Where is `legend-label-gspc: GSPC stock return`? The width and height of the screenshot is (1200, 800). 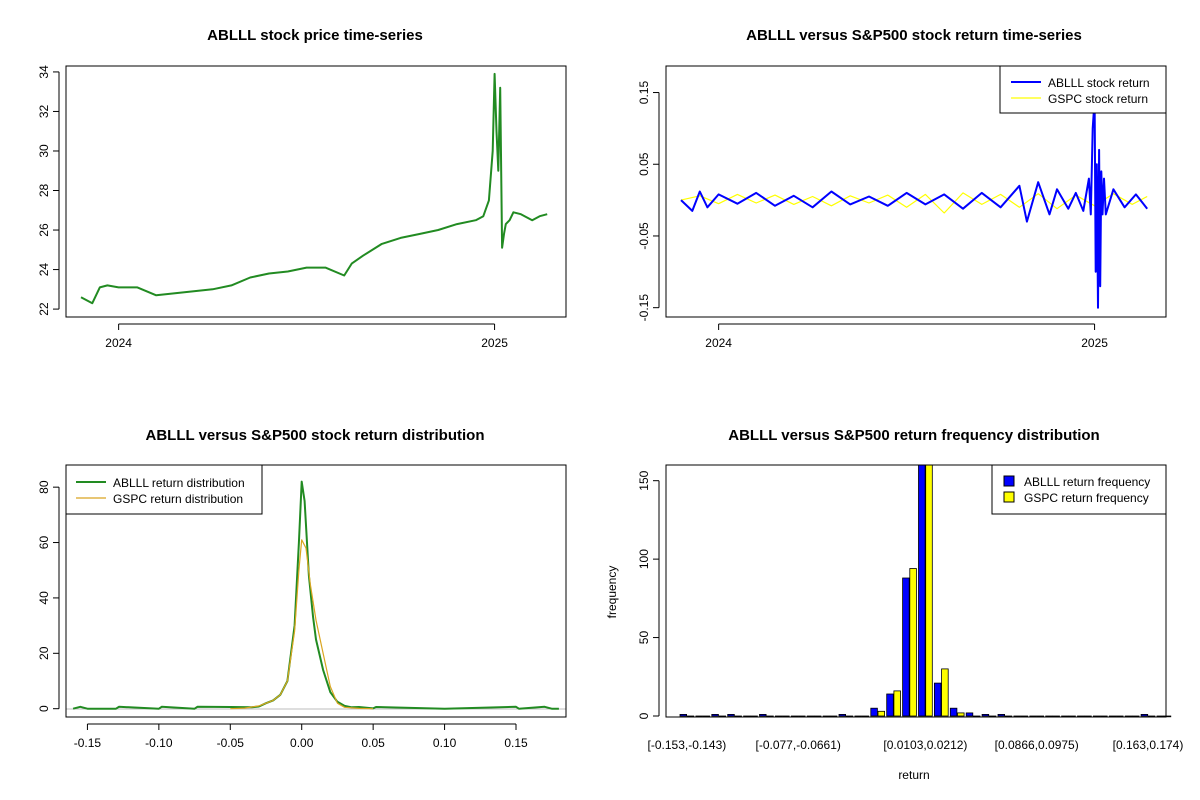 legend-label-gspc: GSPC stock return is located at coordinates (1098, 99).